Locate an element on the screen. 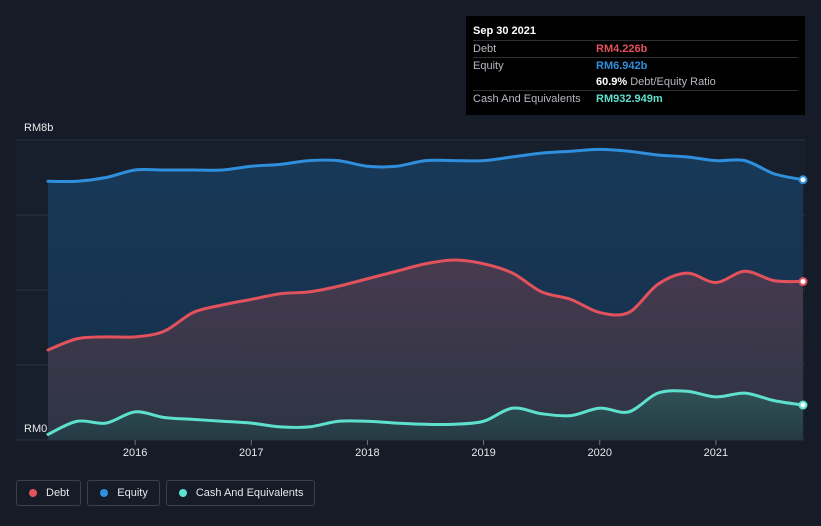 The height and width of the screenshot is (526, 821). tooltip-row-equity: Equity RM6.942b is located at coordinates (635, 65).